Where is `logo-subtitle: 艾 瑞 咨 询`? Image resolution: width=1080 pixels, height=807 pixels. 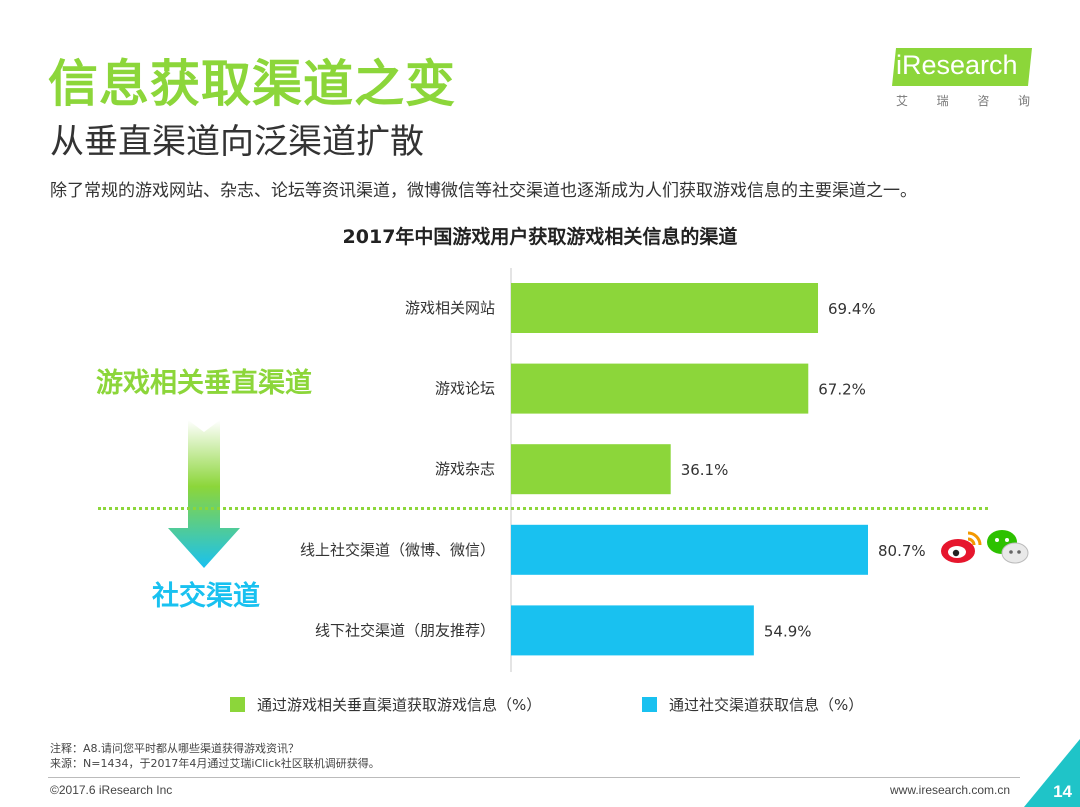
logo-subtitle: 艾 瑞 咨 询 is located at coordinates (963, 100).